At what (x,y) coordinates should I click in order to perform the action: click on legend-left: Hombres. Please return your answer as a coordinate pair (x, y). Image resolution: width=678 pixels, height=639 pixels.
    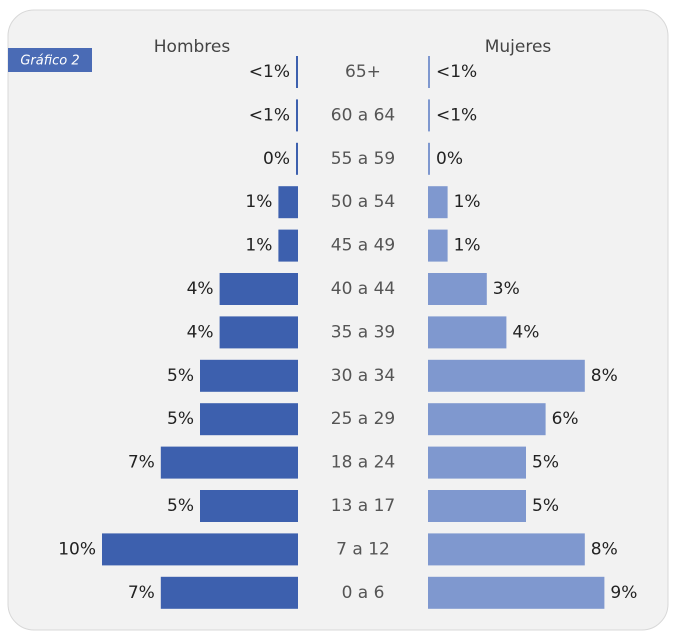
    Looking at the image, I should click on (192, 47).